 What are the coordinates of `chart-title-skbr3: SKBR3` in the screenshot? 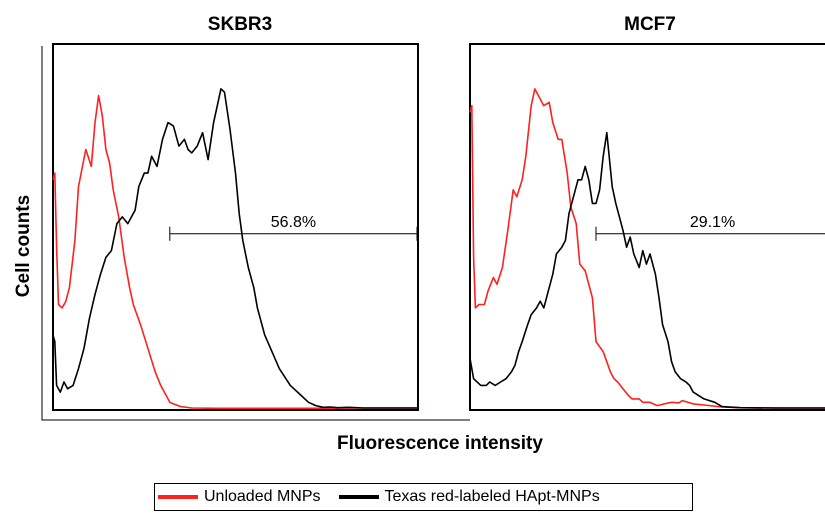 It's located at (240, 24).